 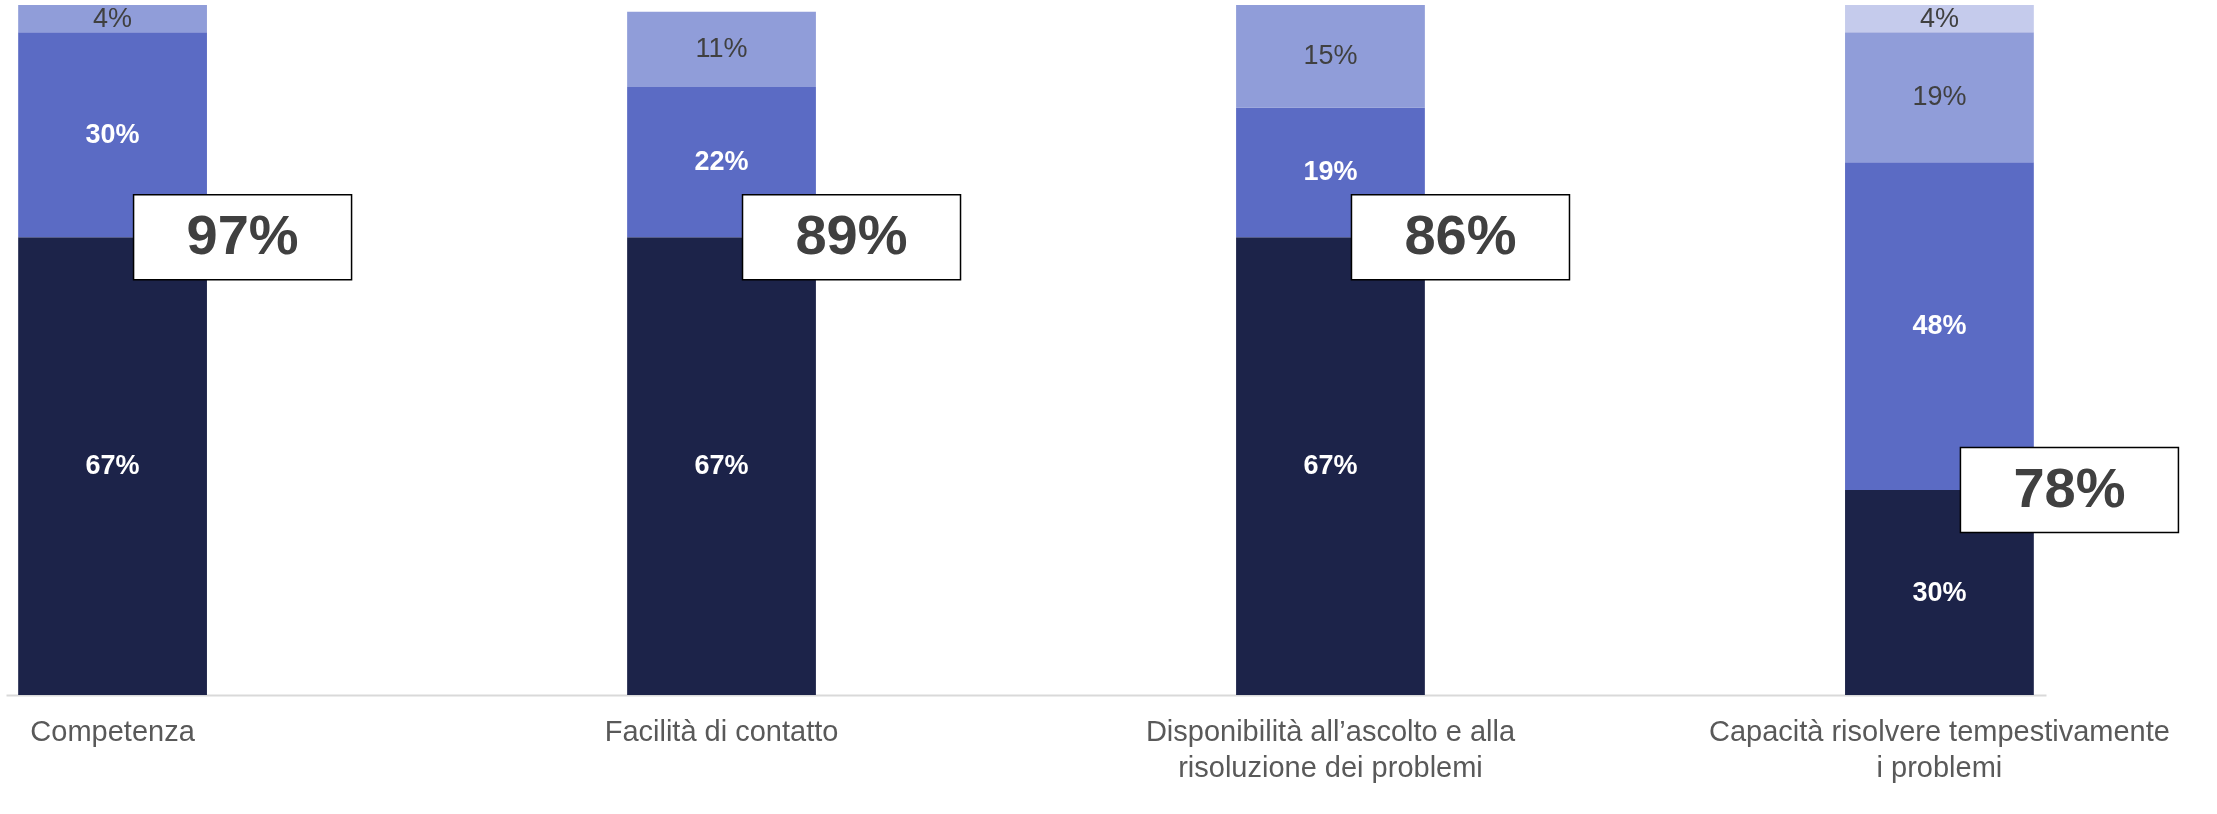 What do you see at coordinates (721, 161) in the screenshot?
I see `data-label: 22%` at bounding box center [721, 161].